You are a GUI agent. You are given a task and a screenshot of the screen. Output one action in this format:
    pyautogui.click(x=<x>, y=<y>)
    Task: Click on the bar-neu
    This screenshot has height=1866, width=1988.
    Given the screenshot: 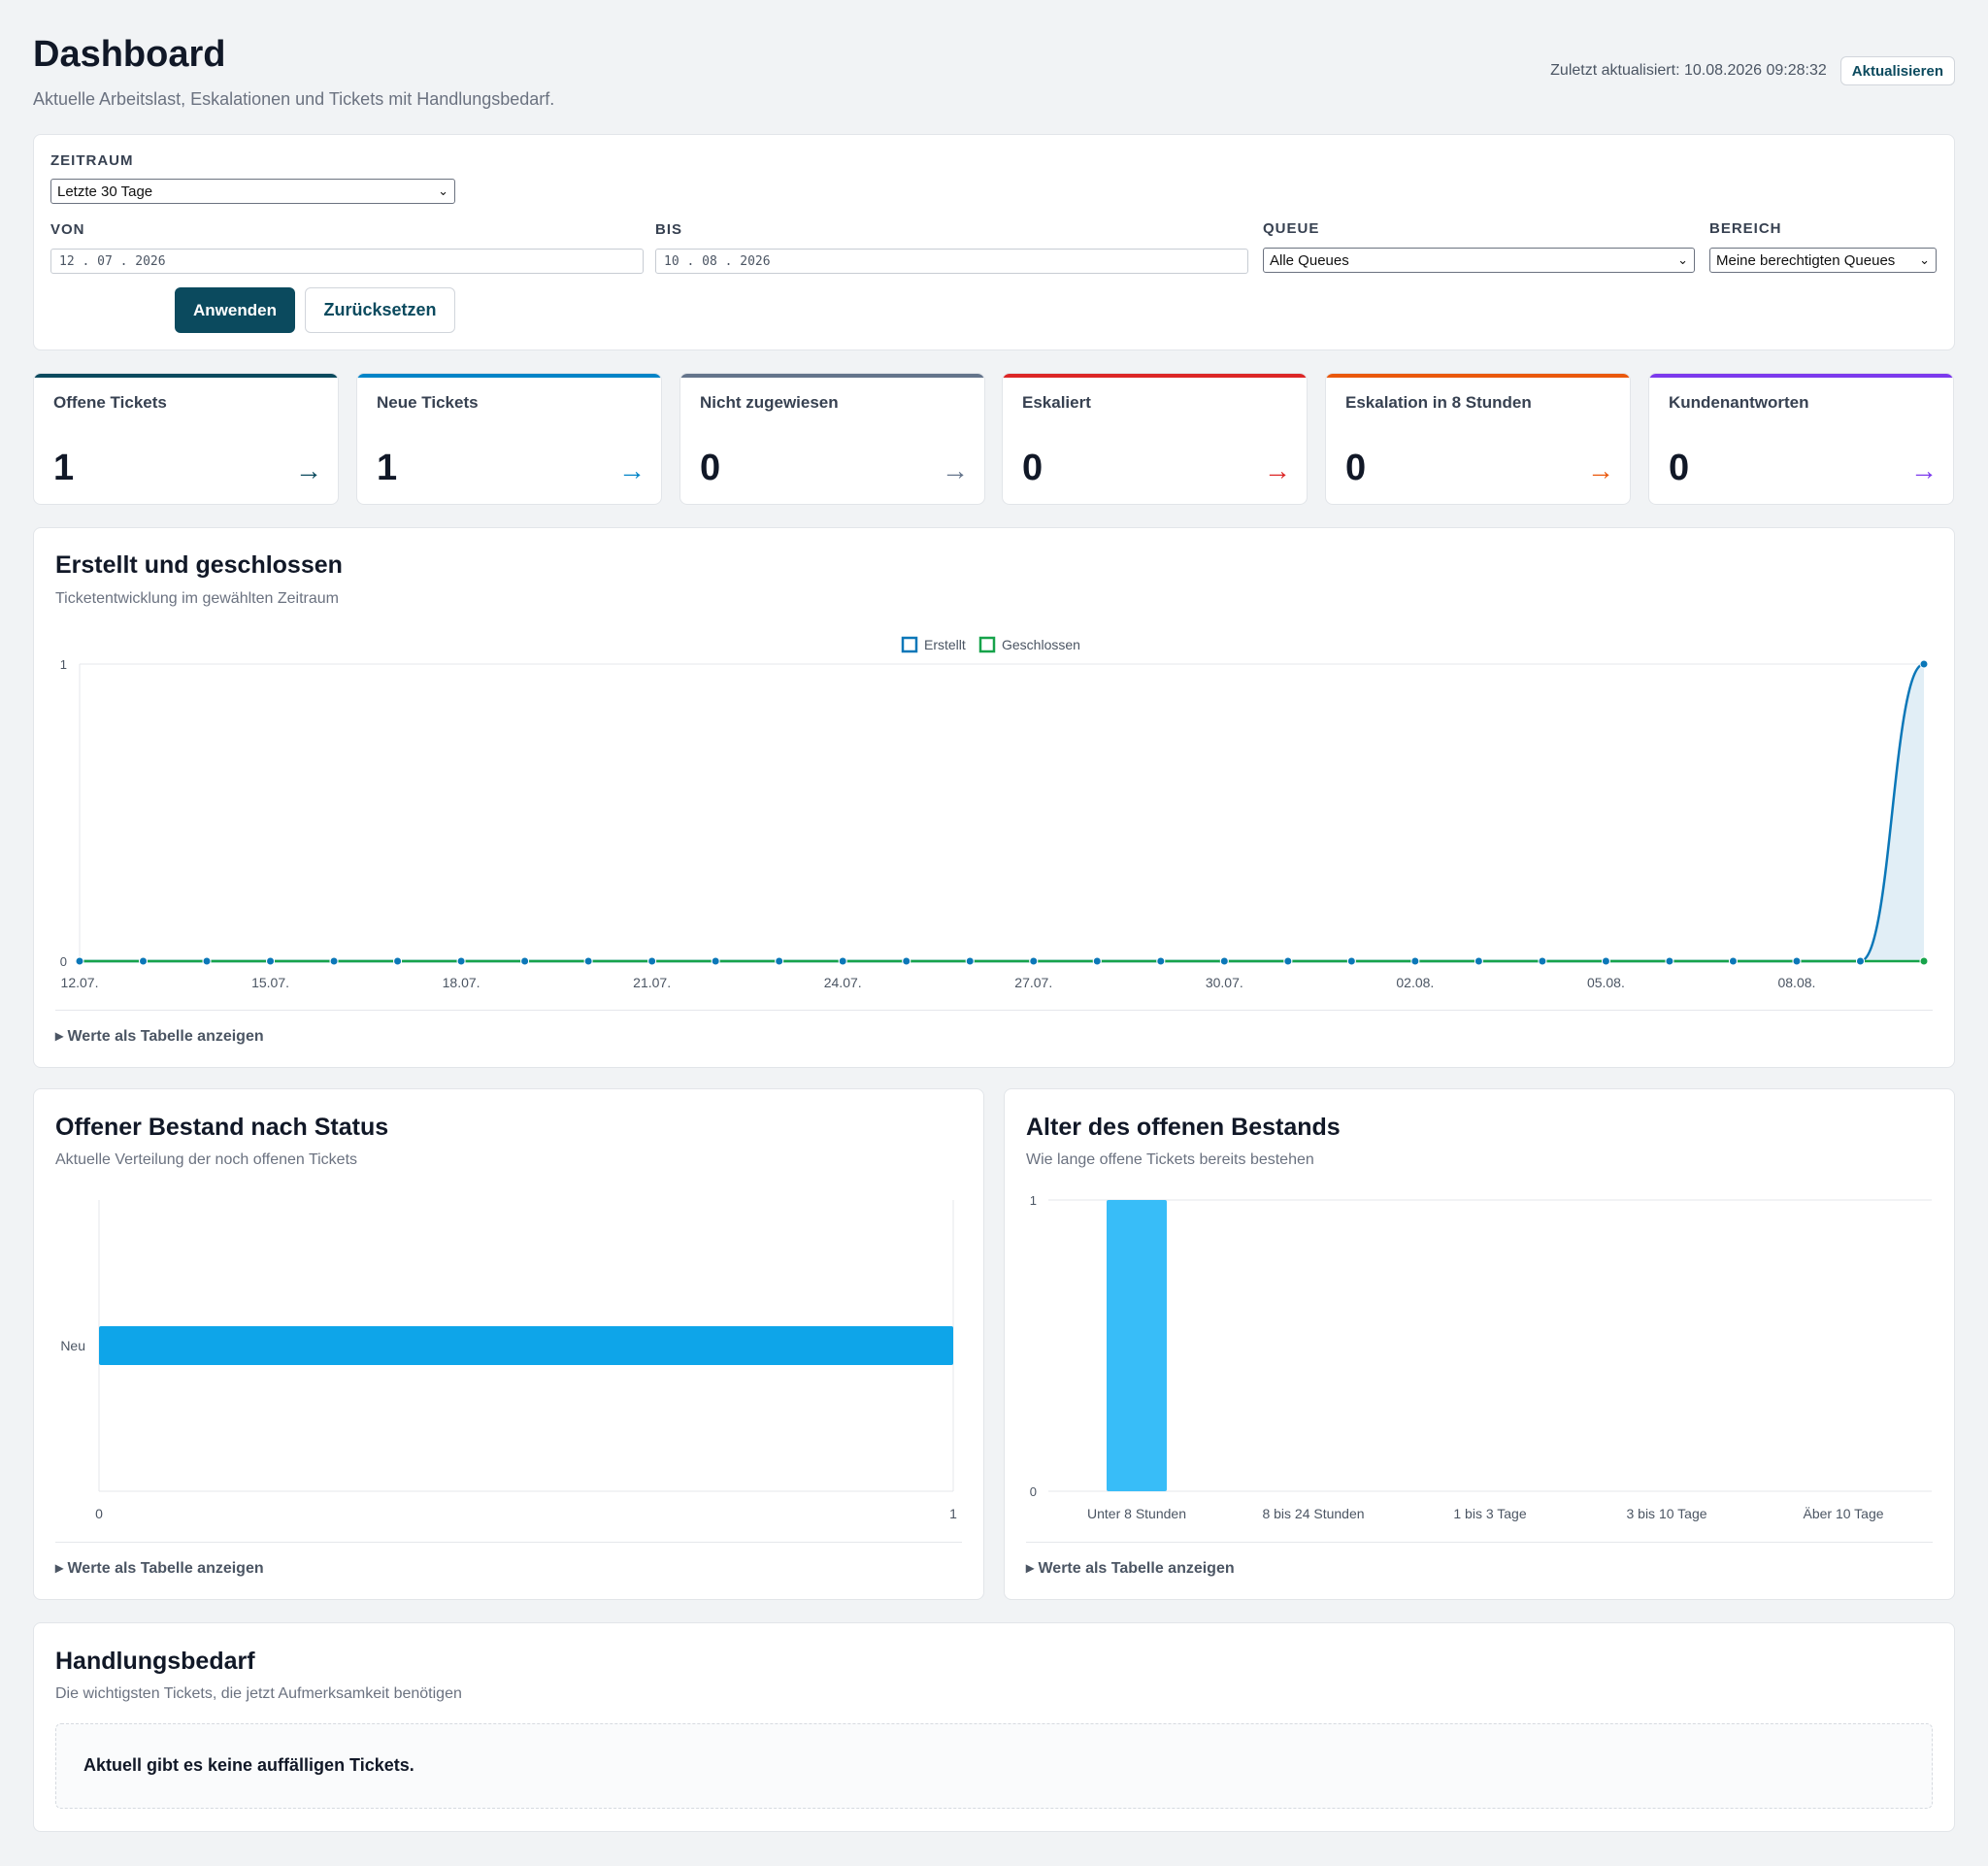 What is the action you would take?
    pyautogui.click(x=526, y=1345)
    